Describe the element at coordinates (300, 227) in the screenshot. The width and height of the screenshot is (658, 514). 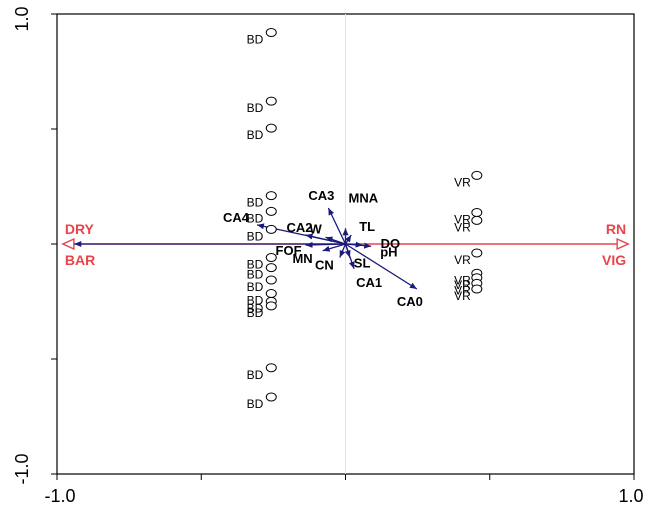
I see `species-label: CA2` at that location.